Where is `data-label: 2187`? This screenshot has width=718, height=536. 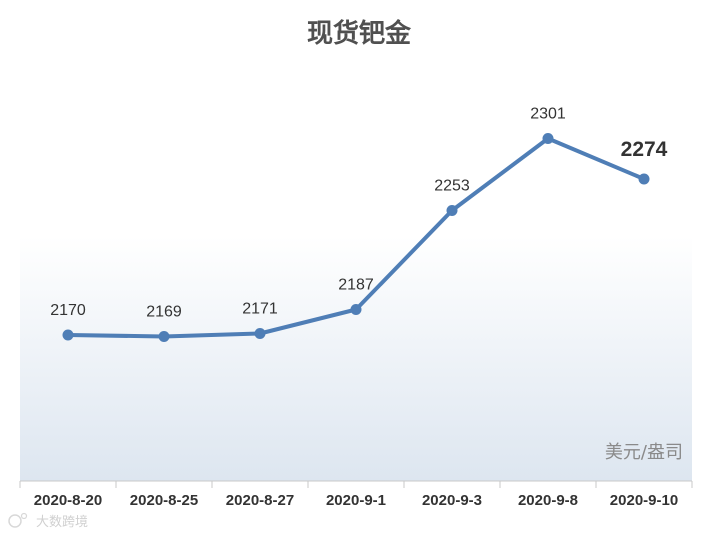
data-label: 2187 is located at coordinates (356, 285).